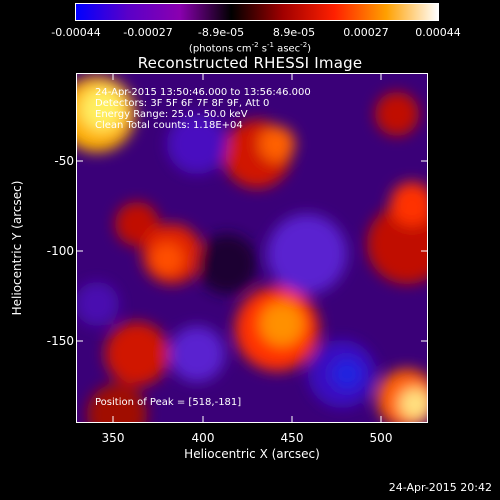 The image size is (500, 500). Describe the element at coordinates (203, 92) in the screenshot. I see `info-time: 24-Apr-2015 13:50:46.000 to 13:56:46.000` at that location.